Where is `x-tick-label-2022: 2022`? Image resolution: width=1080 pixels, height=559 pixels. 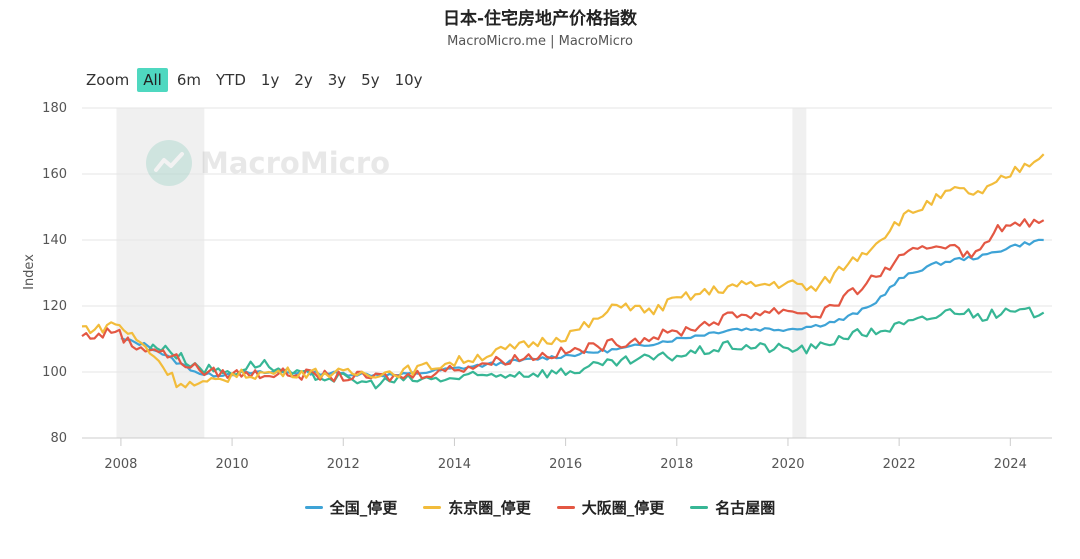 x-tick-label-2022: 2022 is located at coordinates (899, 464).